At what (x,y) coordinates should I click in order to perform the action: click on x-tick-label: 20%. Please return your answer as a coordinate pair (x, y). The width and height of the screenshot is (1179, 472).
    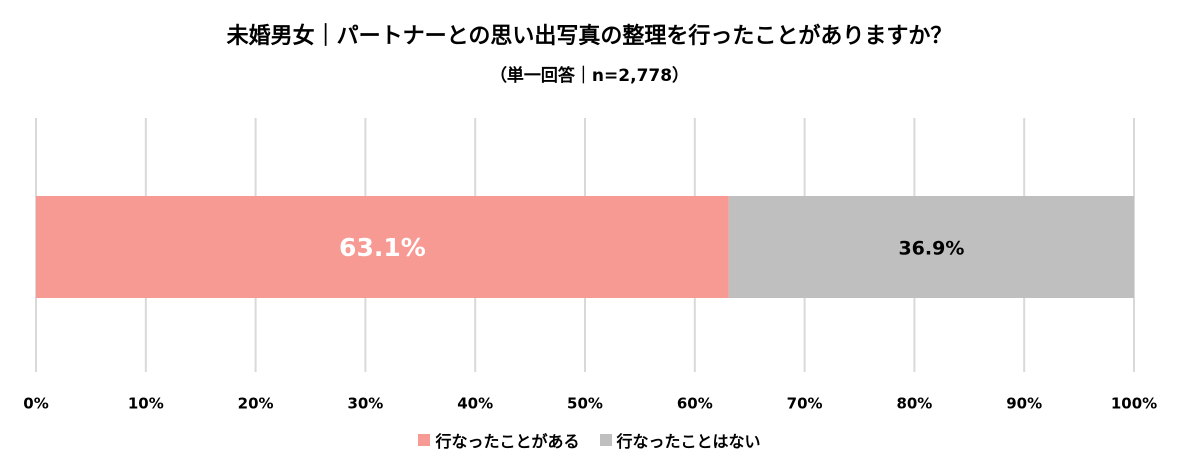
    Looking at the image, I should click on (256, 404).